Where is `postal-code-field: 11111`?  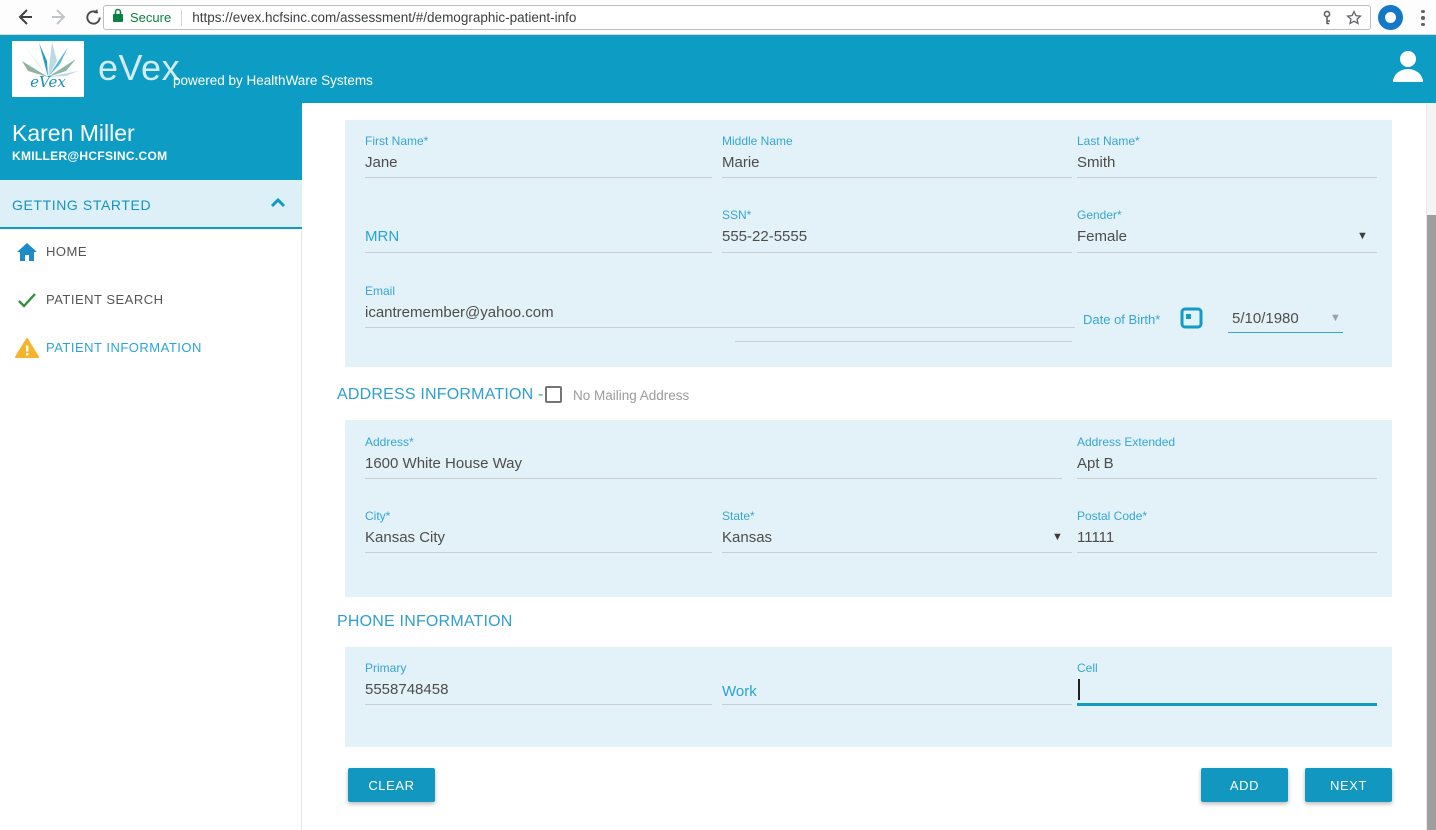 postal-code-field: 11111 is located at coordinates (1096, 537).